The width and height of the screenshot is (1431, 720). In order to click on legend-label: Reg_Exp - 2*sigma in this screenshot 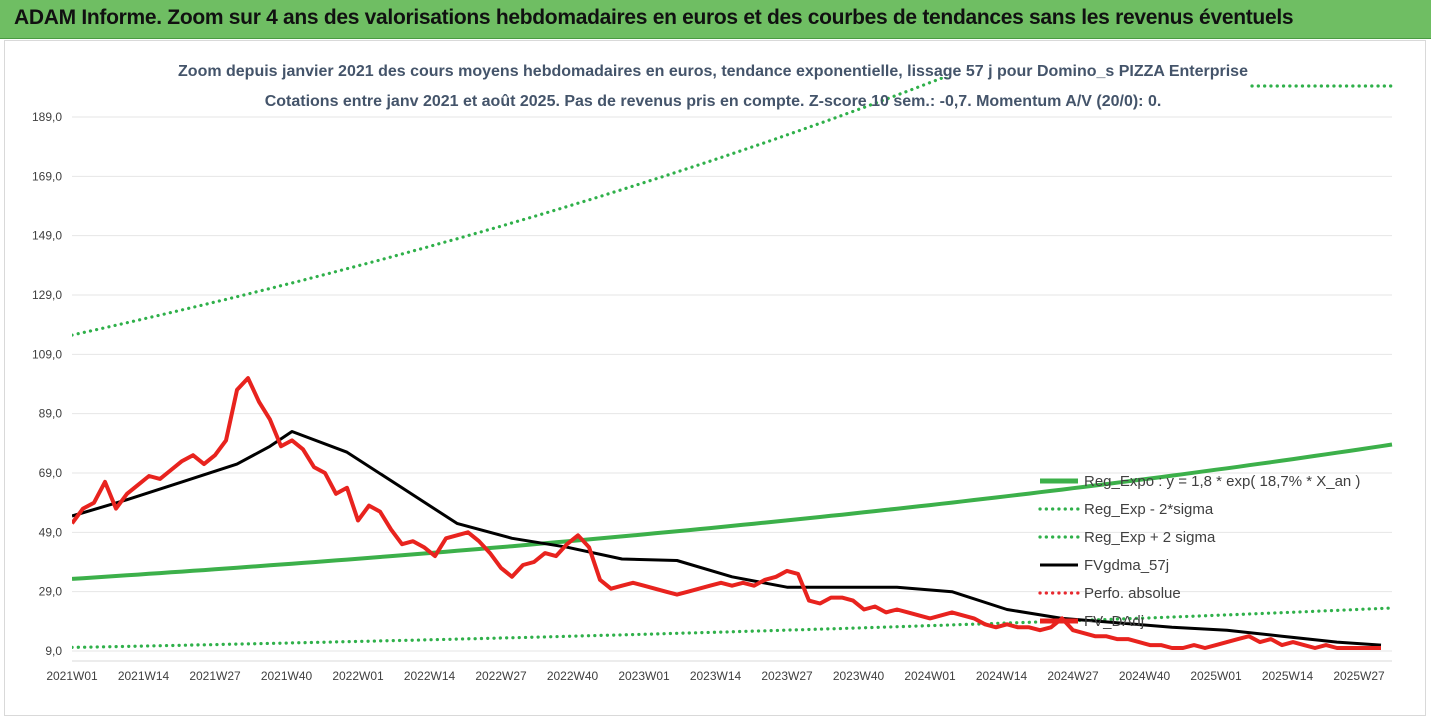, I will do `click(1149, 509)`.